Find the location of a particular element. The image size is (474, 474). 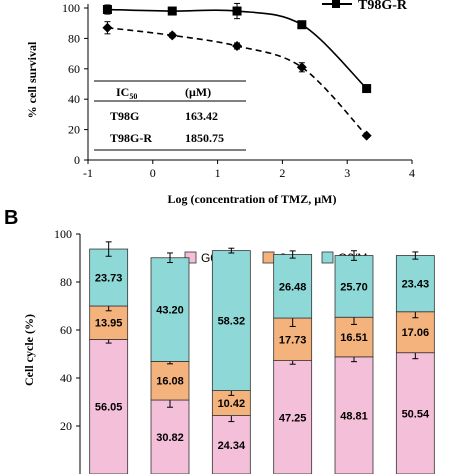

y-axis-label: % cell survival is located at coordinates (32, 79).